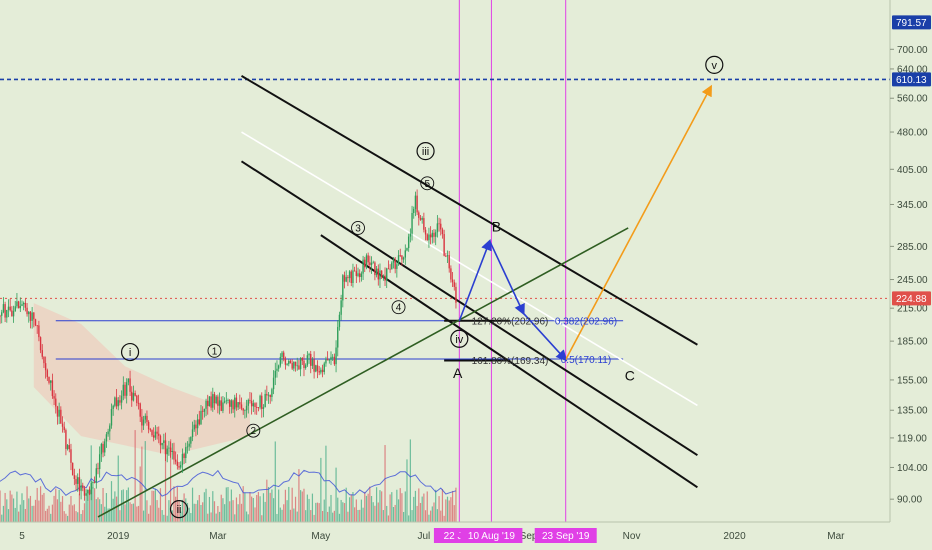  I want to click on wave-label-2: 1, so click(215, 351).